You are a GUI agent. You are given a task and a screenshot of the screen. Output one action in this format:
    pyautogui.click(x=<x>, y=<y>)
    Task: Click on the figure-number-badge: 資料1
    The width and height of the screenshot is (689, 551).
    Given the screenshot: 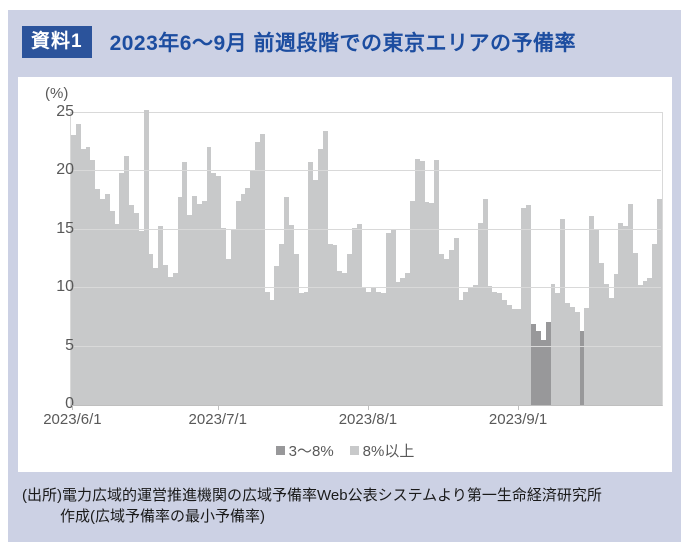 What is the action you would take?
    pyautogui.click(x=57, y=42)
    